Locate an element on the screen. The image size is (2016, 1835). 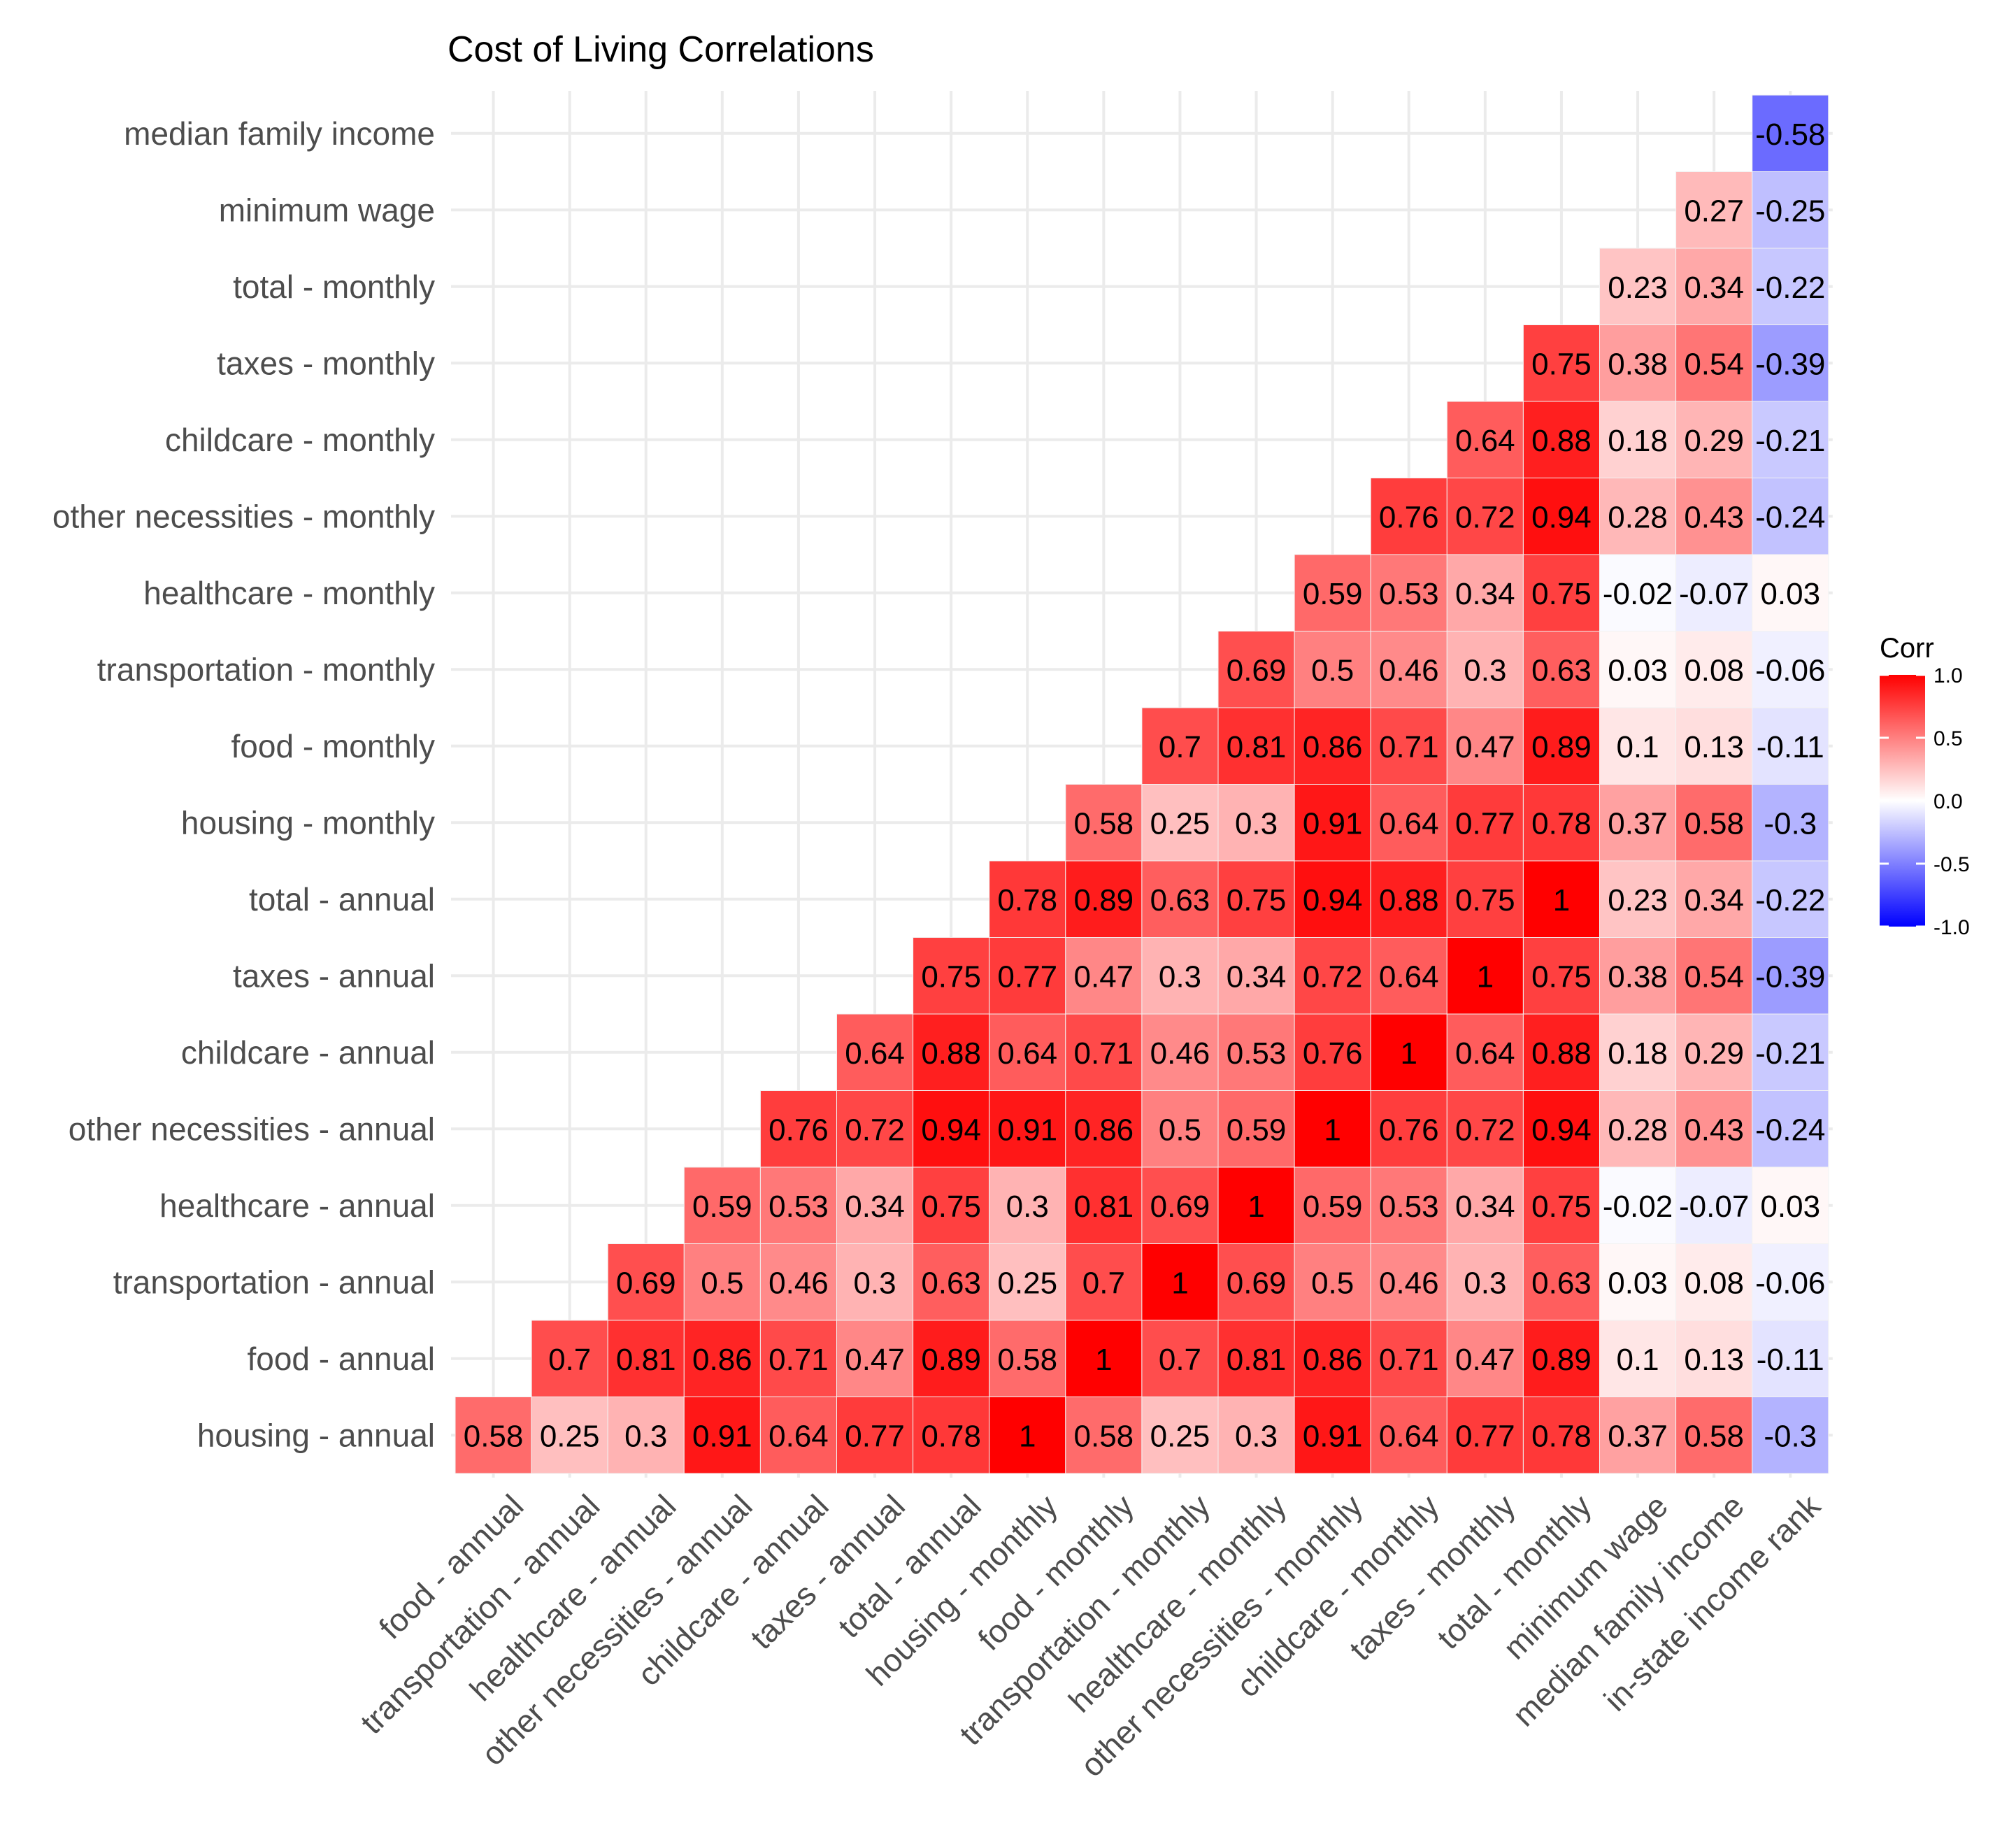
legend-tick-label: -1.0 is located at coordinates (1951, 927).